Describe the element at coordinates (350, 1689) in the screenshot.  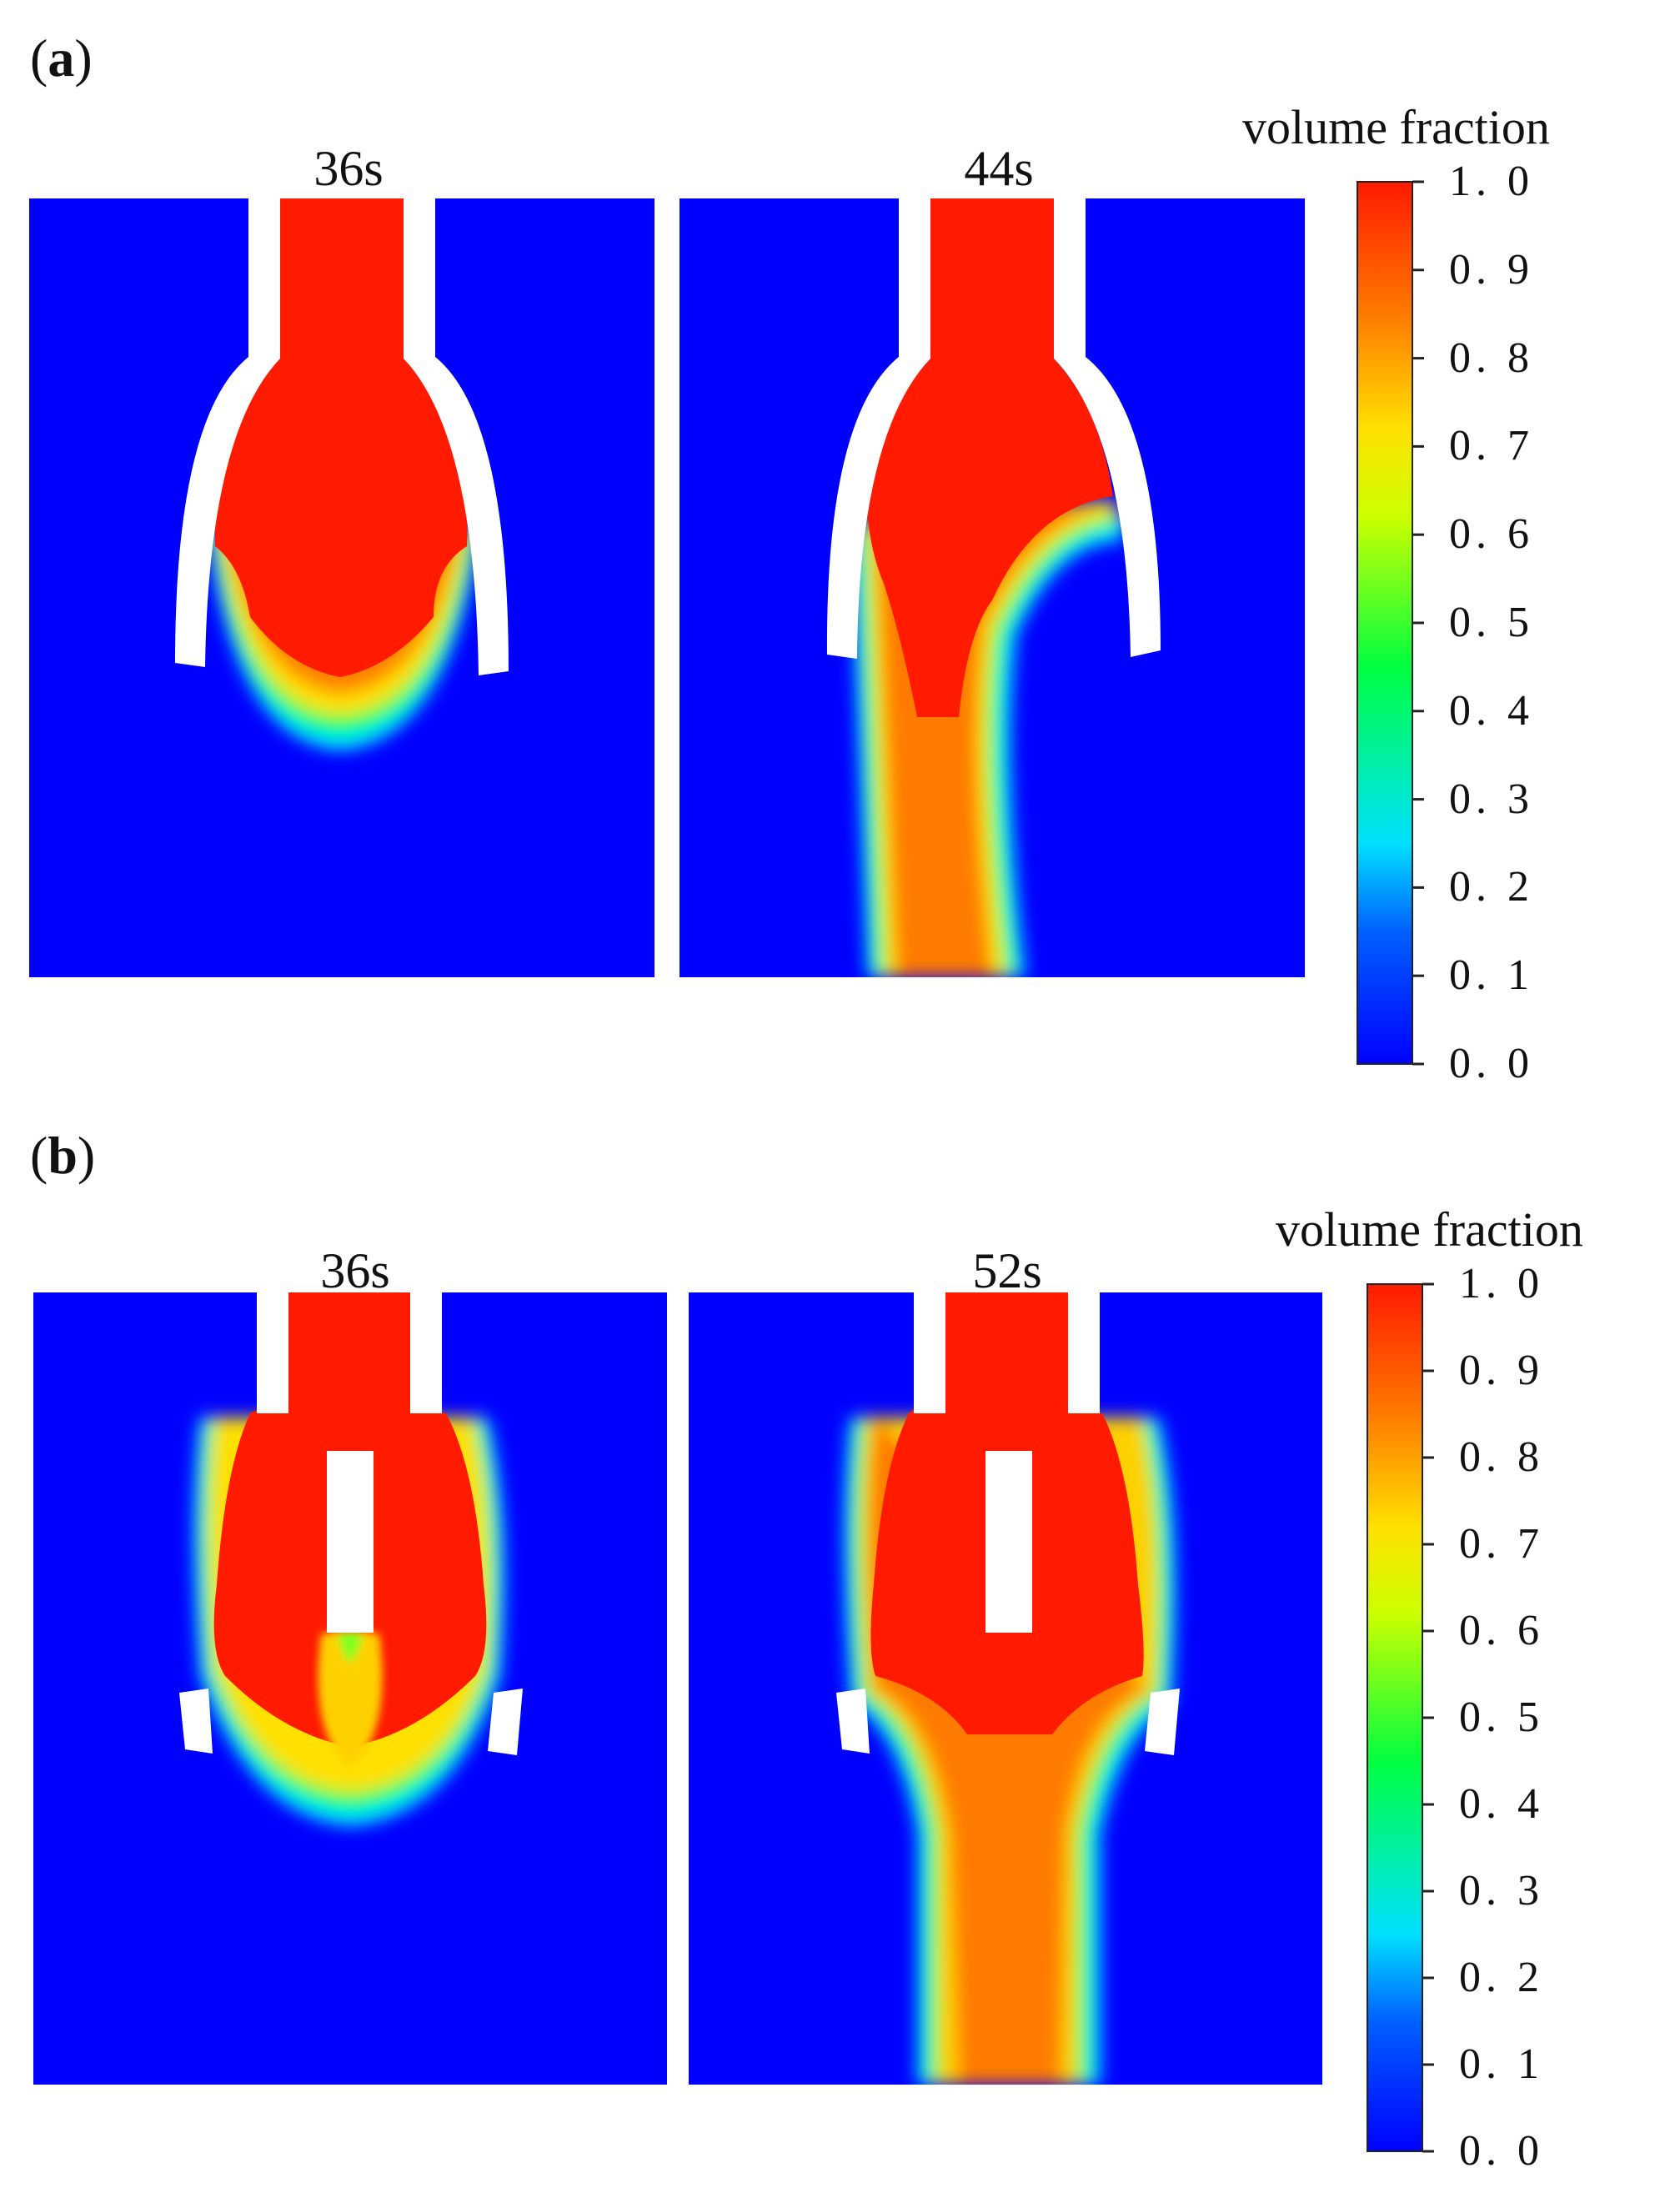
I see `contour-plot-b1` at that location.